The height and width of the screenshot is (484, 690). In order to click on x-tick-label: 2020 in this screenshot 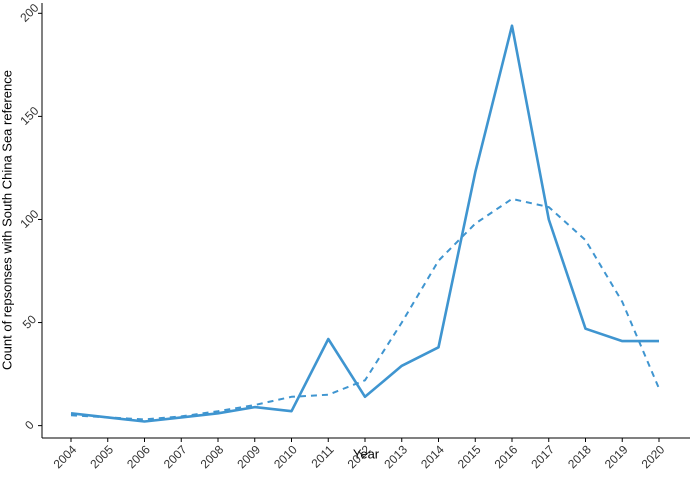, I will do `click(653, 456)`.